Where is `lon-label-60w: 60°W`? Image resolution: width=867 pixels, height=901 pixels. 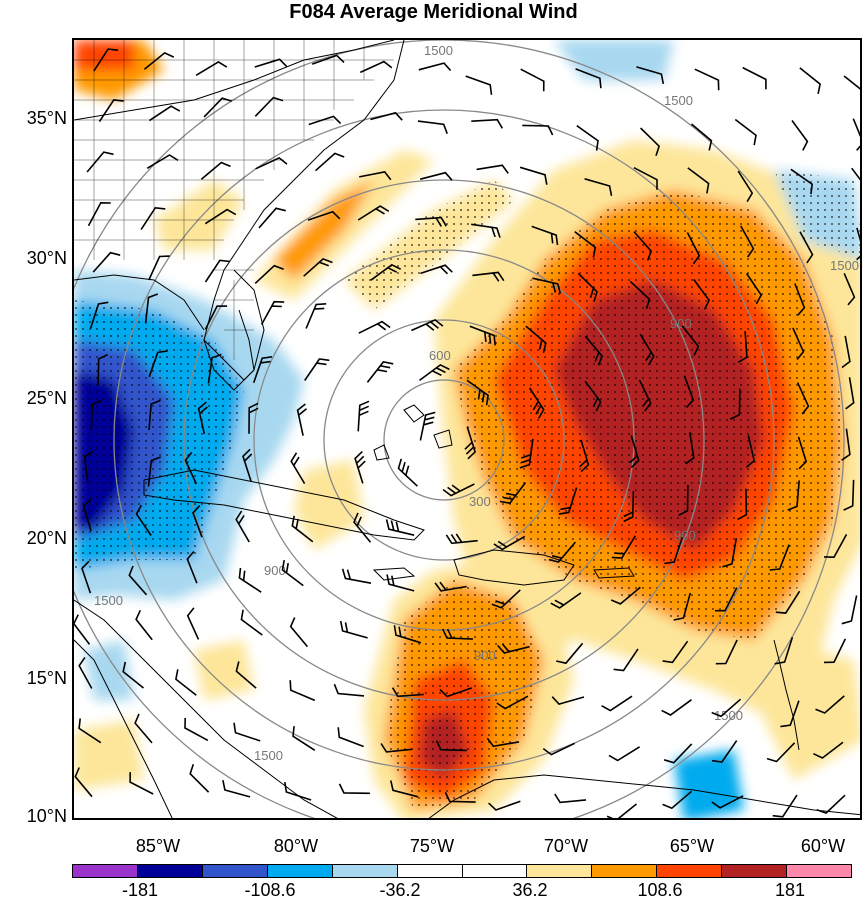
lon-label-60w: 60°W is located at coordinates (823, 846).